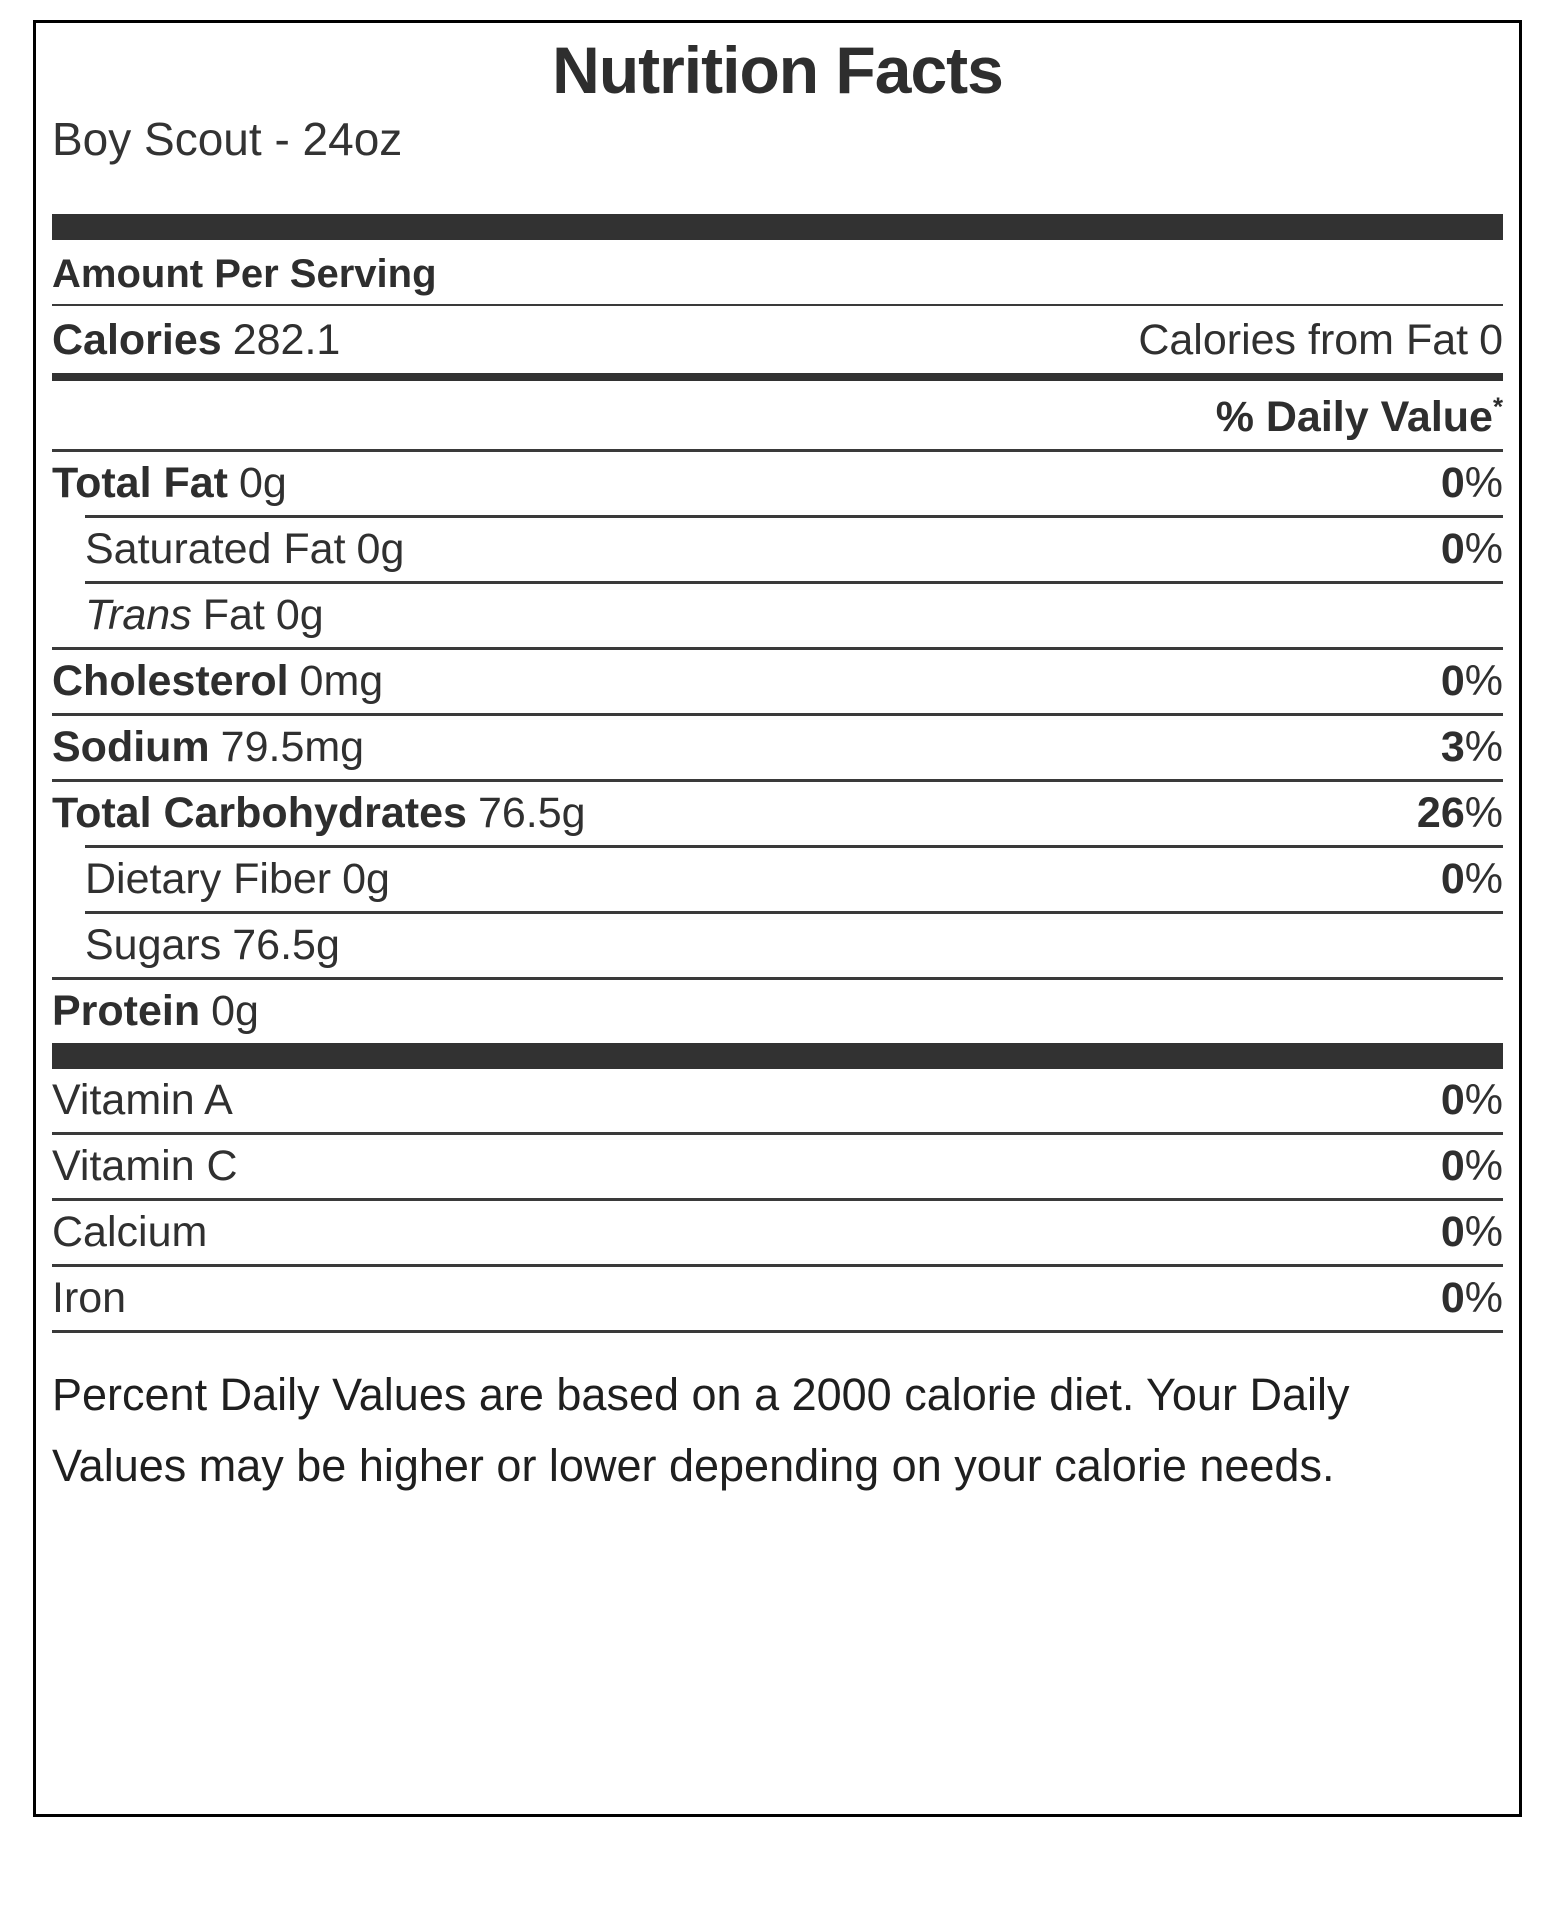 The image size is (1549, 1920). What do you see at coordinates (777, 812) in the screenshot?
I see `nutrient-row-total-carbohydrates: Total Carbohydrates 76.5g 26%` at bounding box center [777, 812].